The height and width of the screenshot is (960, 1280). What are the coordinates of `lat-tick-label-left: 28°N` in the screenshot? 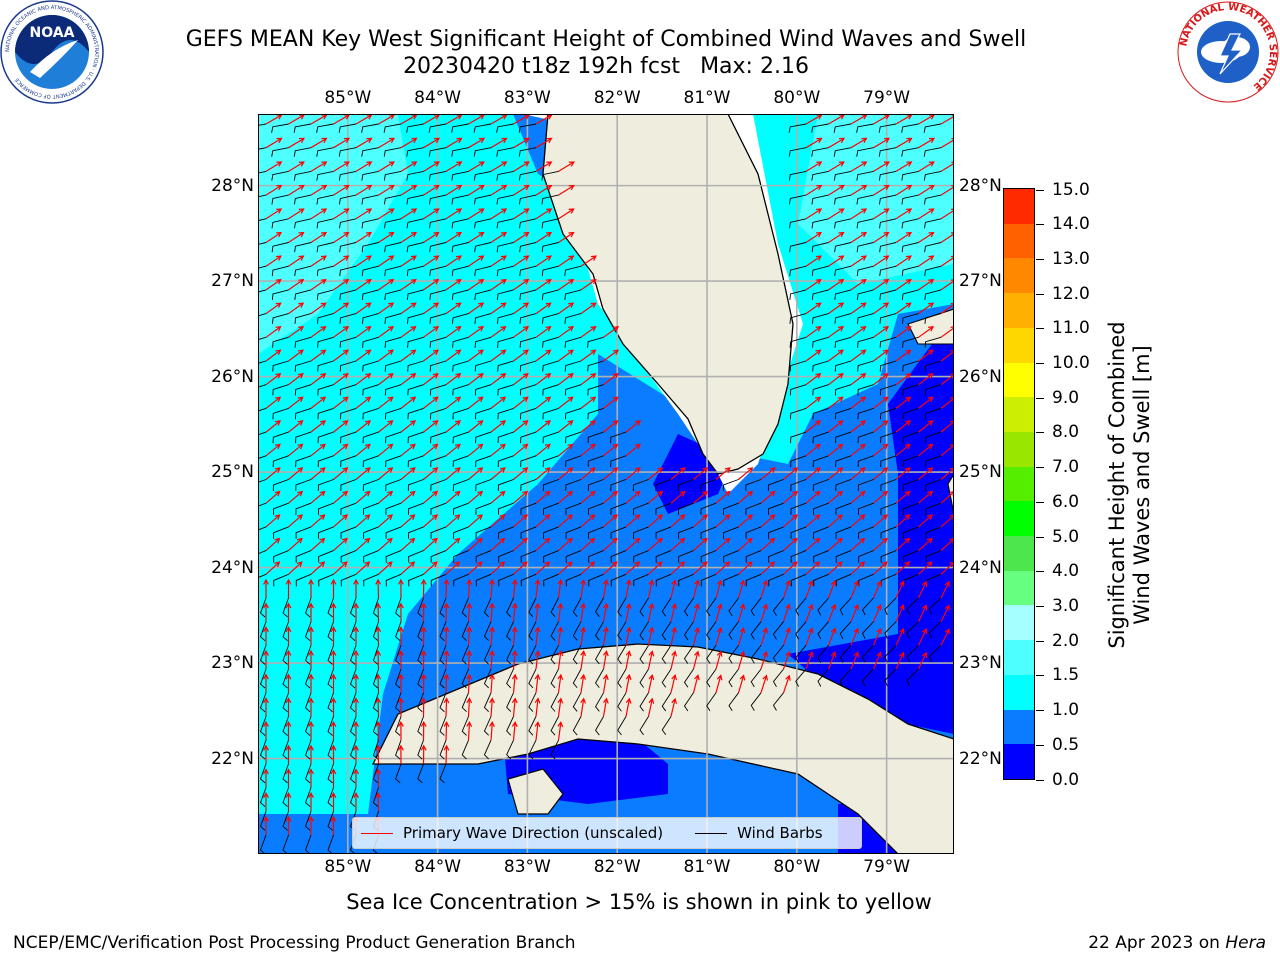 It's located at (232, 185).